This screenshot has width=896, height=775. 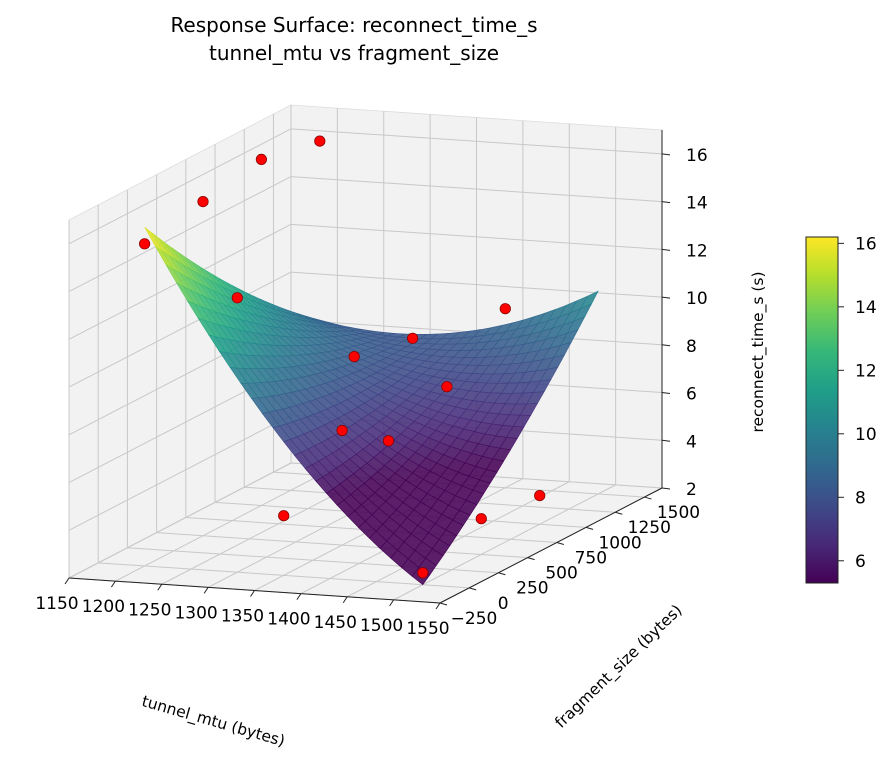 What do you see at coordinates (474, 619) in the screenshot?
I see `y-tick-label: −250` at bounding box center [474, 619].